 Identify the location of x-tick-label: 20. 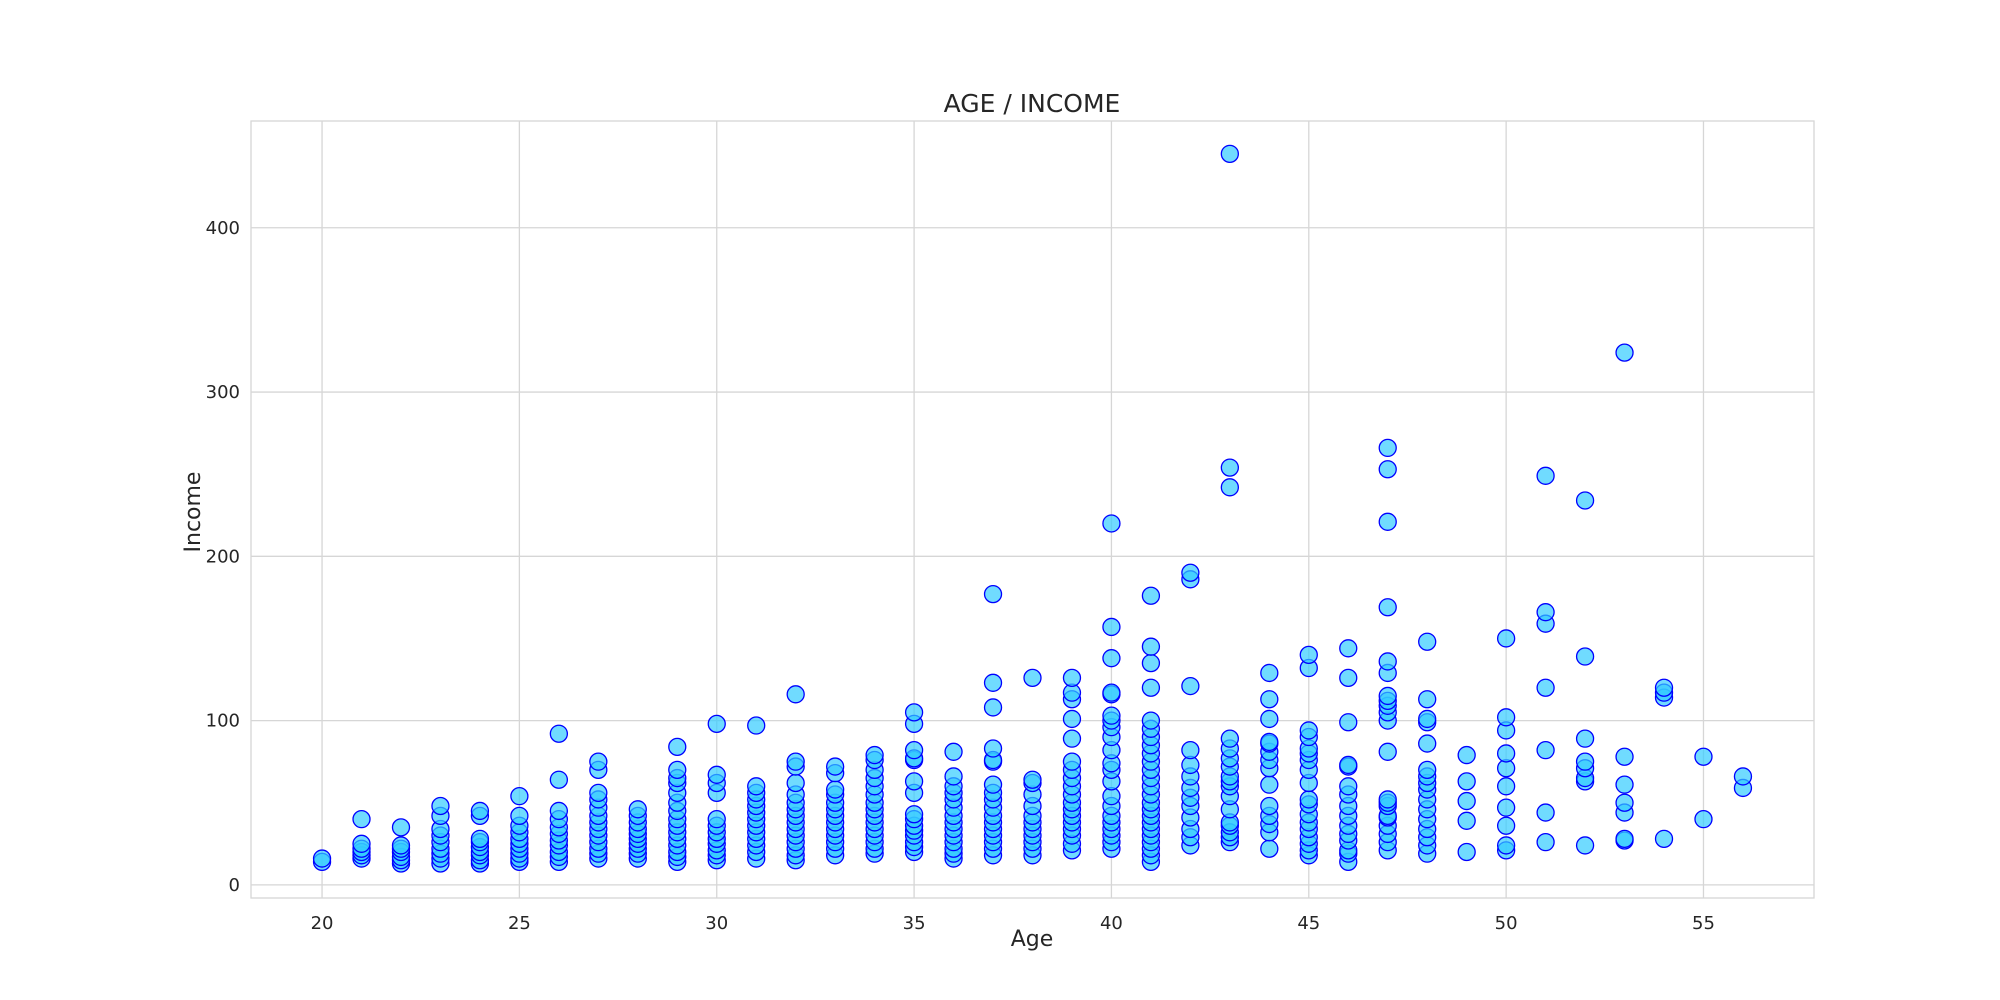
(322, 923).